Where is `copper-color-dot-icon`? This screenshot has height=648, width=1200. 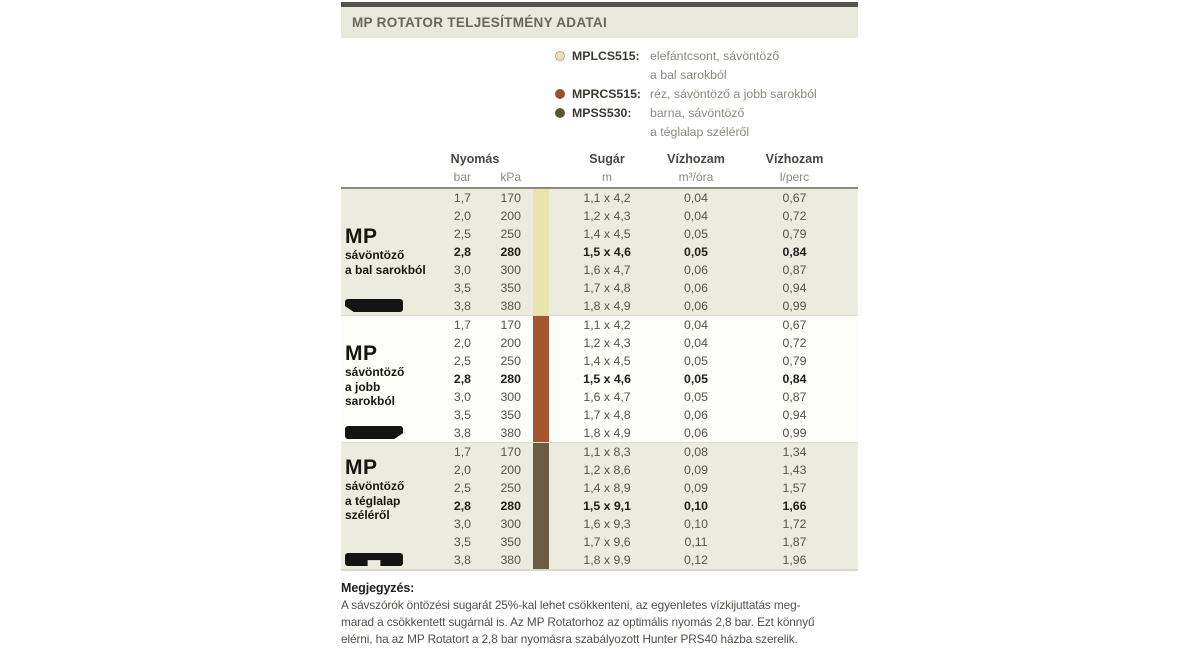 copper-color-dot-icon is located at coordinates (560, 94).